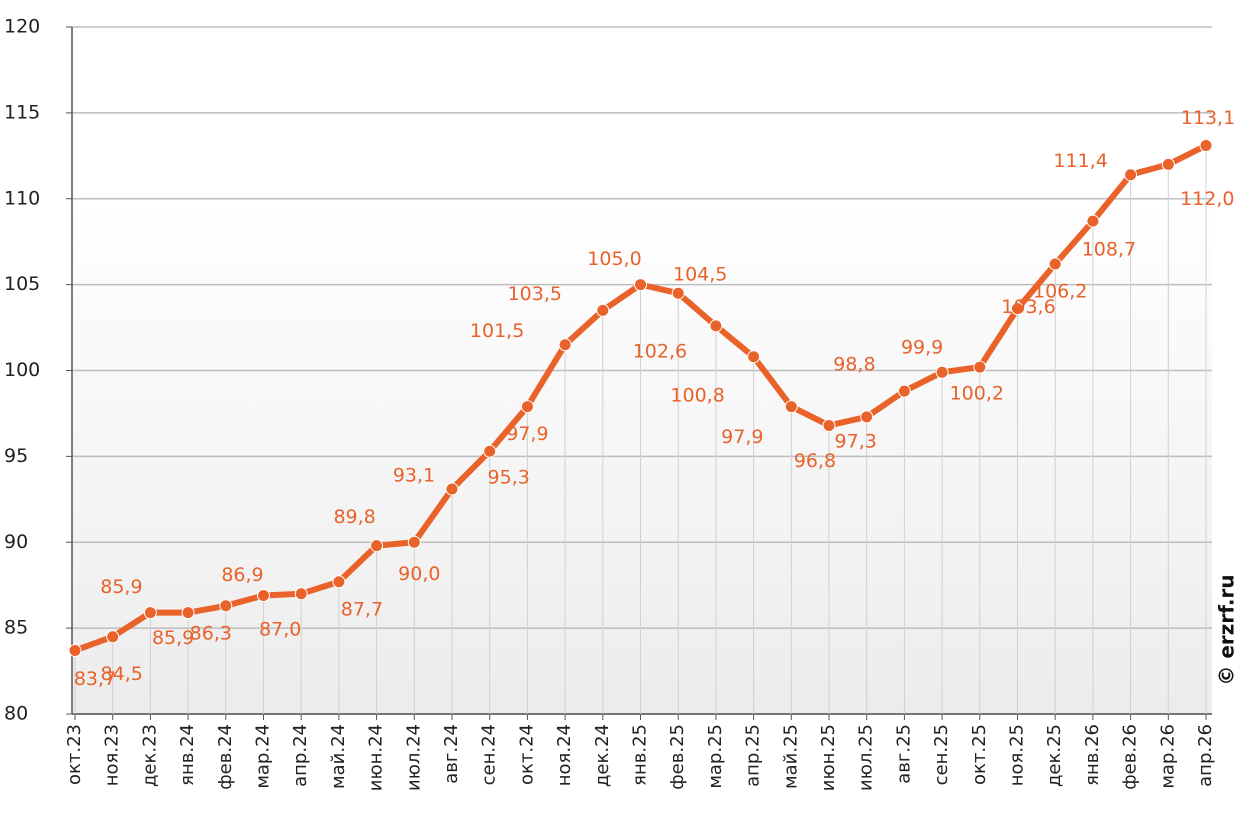 This screenshot has height=818, width=1234. I want to click on y-tick-label: 105, so click(22, 284).